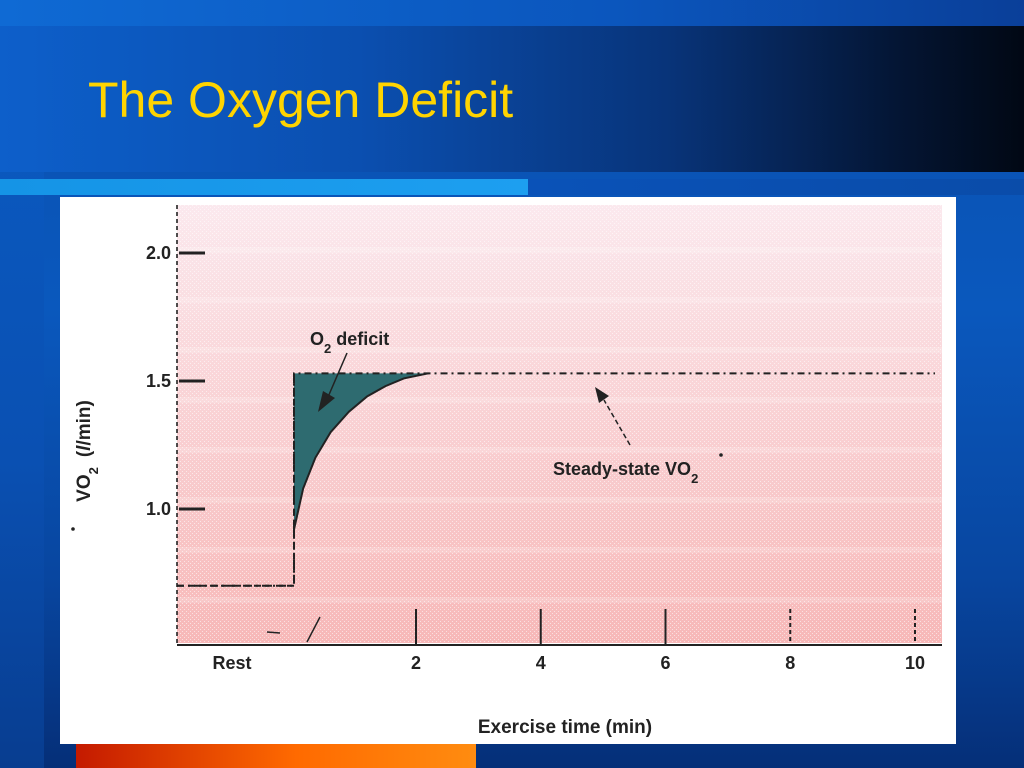  Describe the element at coordinates (617, 422) in the screenshot. I see `steady-state-leader` at that location.